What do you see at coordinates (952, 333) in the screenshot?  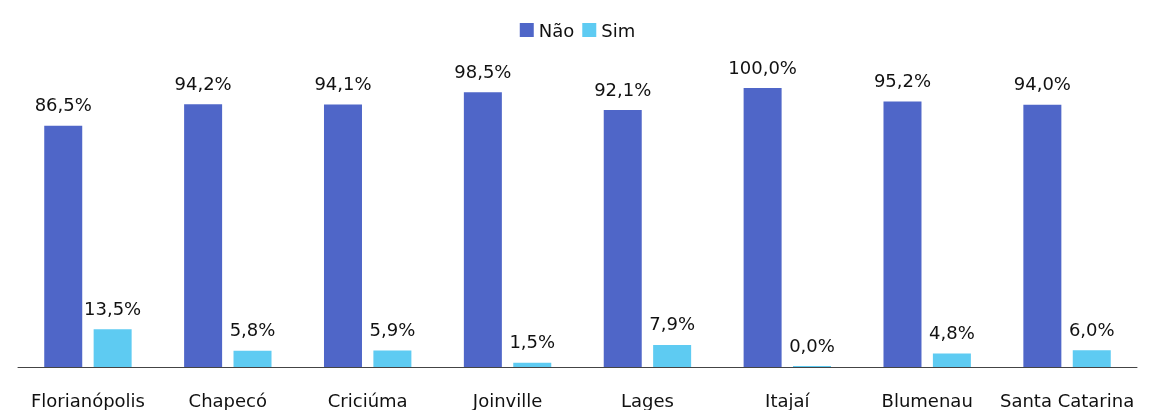 I see `data-label: 4,8%` at bounding box center [952, 333].